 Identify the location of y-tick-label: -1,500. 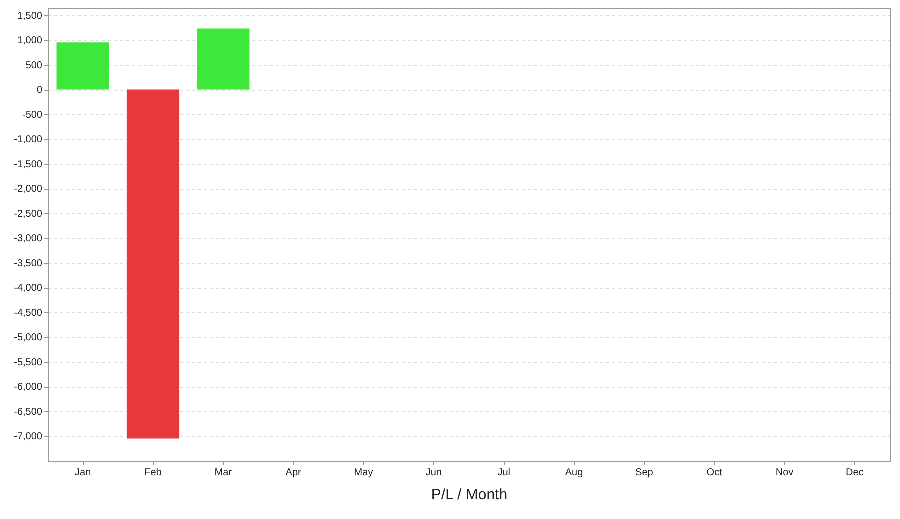
(28, 164).